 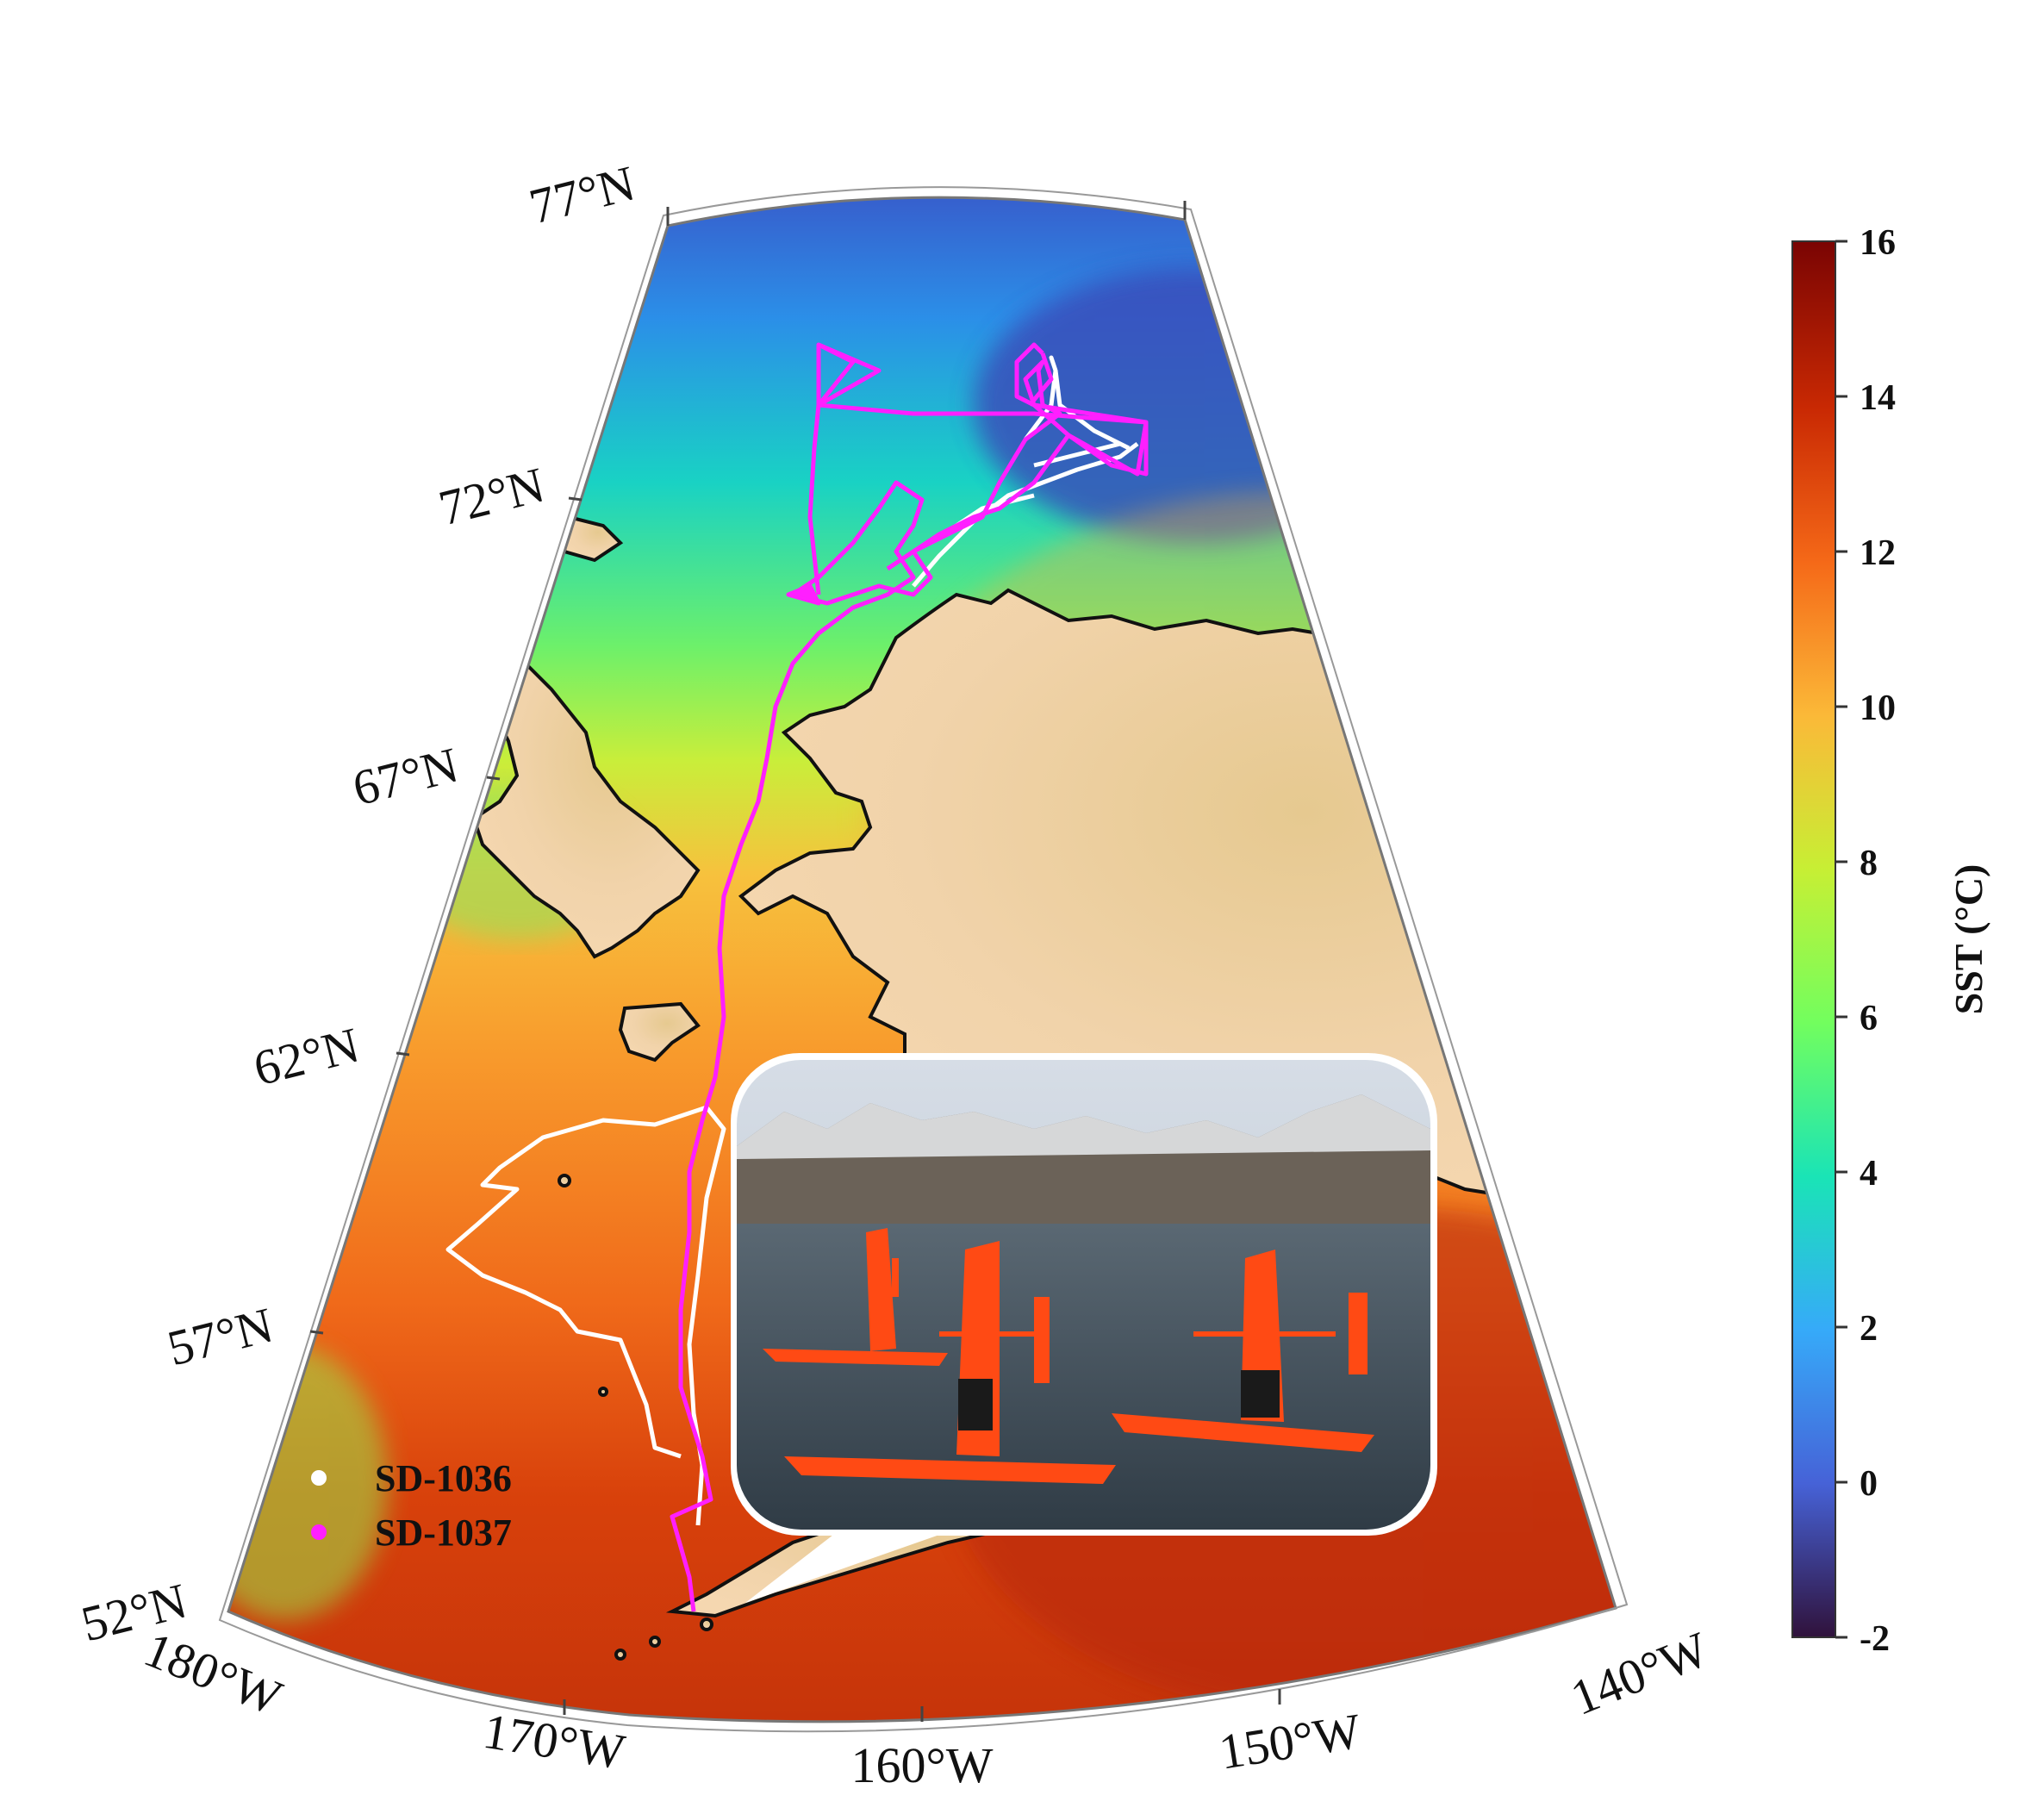 I want to click on colorbar-tick-label: 10, so click(x=1878, y=709).